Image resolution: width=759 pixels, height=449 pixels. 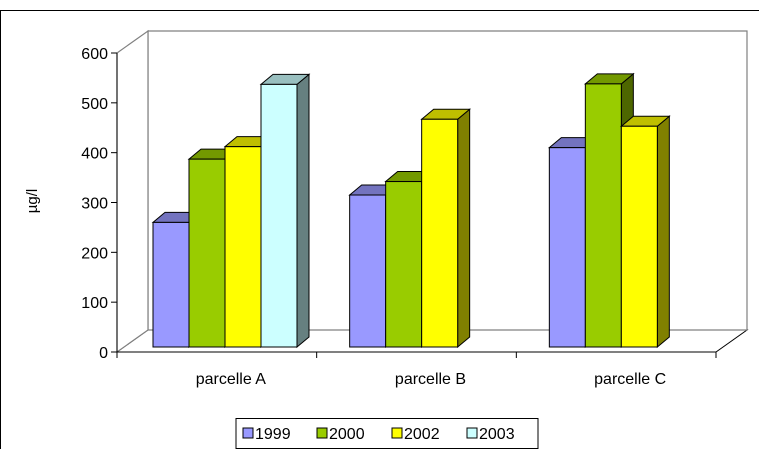 I want to click on y-tick-label: 500, so click(x=94, y=104).